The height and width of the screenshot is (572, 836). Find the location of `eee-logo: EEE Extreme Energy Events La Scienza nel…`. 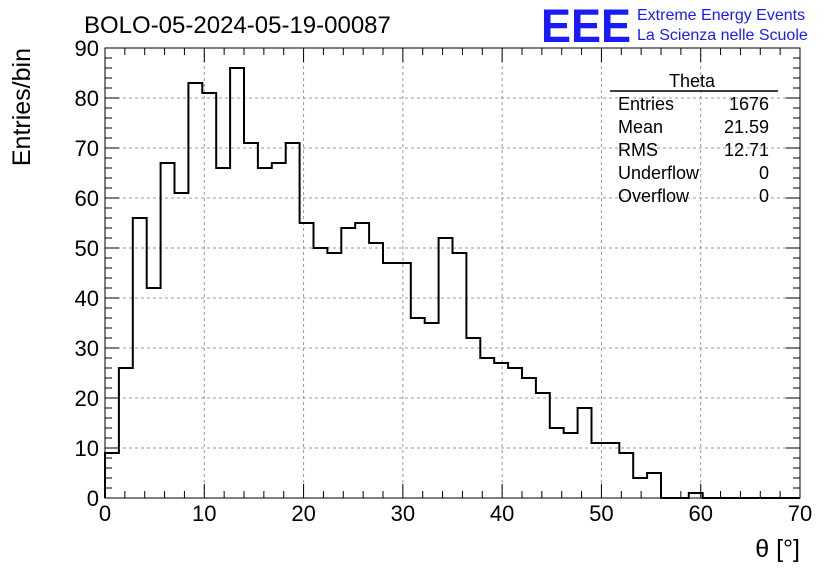

eee-logo: EEE Extreme Energy Events La Scienza nel… is located at coordinates (674, 26).